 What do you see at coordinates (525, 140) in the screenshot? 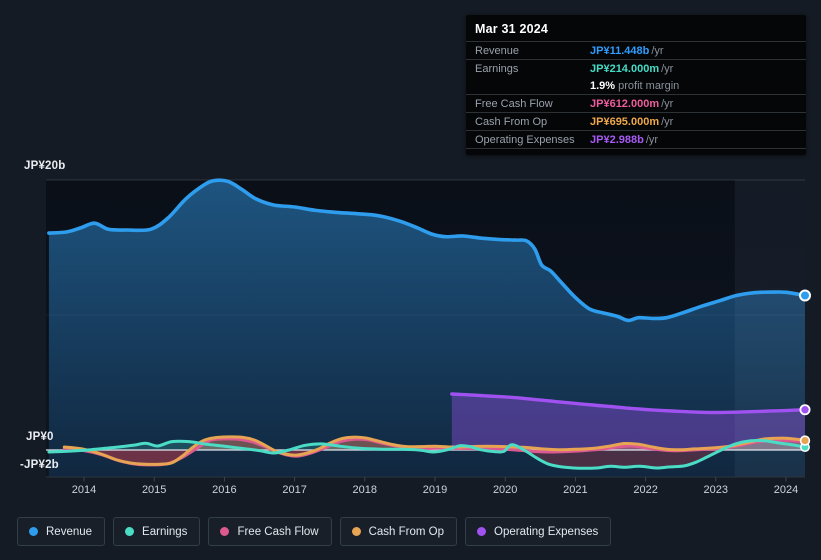
I see `tooltip-label: Operating Expenses` at bounding box center [525, 140].